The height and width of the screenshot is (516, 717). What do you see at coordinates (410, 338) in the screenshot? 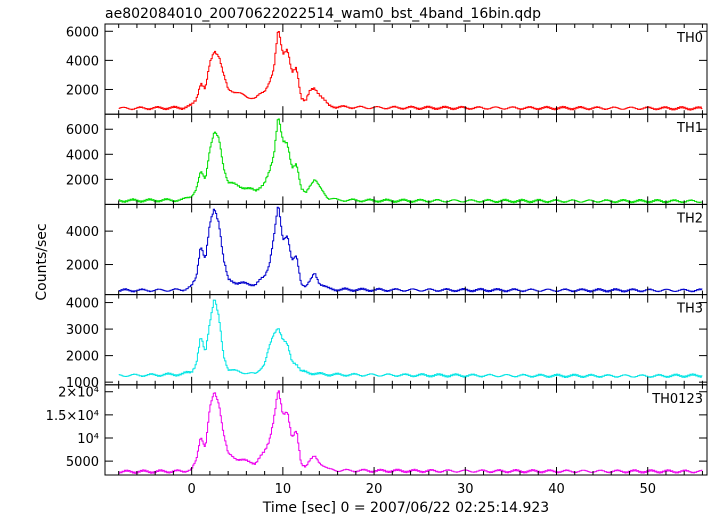
I see `series-line-th3` at bounding box center [410, 338].